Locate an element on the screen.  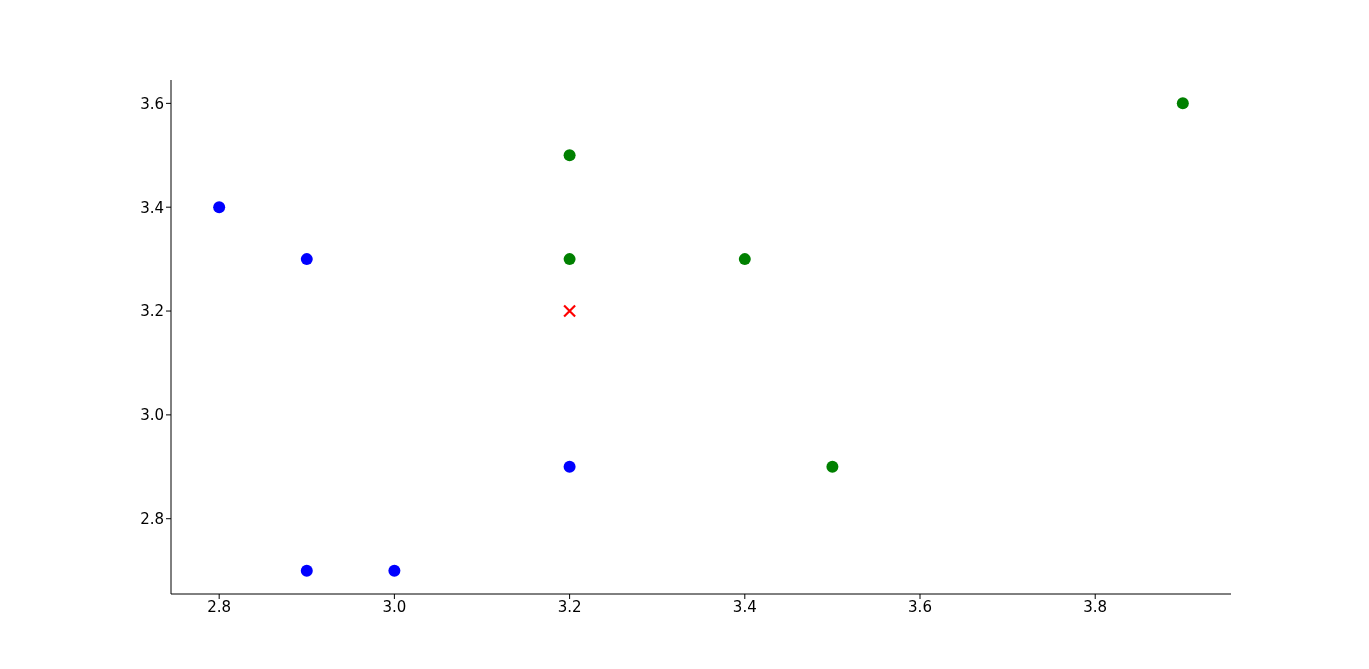
y-tick-label: 3.2 is located at coordinates (152, 311).